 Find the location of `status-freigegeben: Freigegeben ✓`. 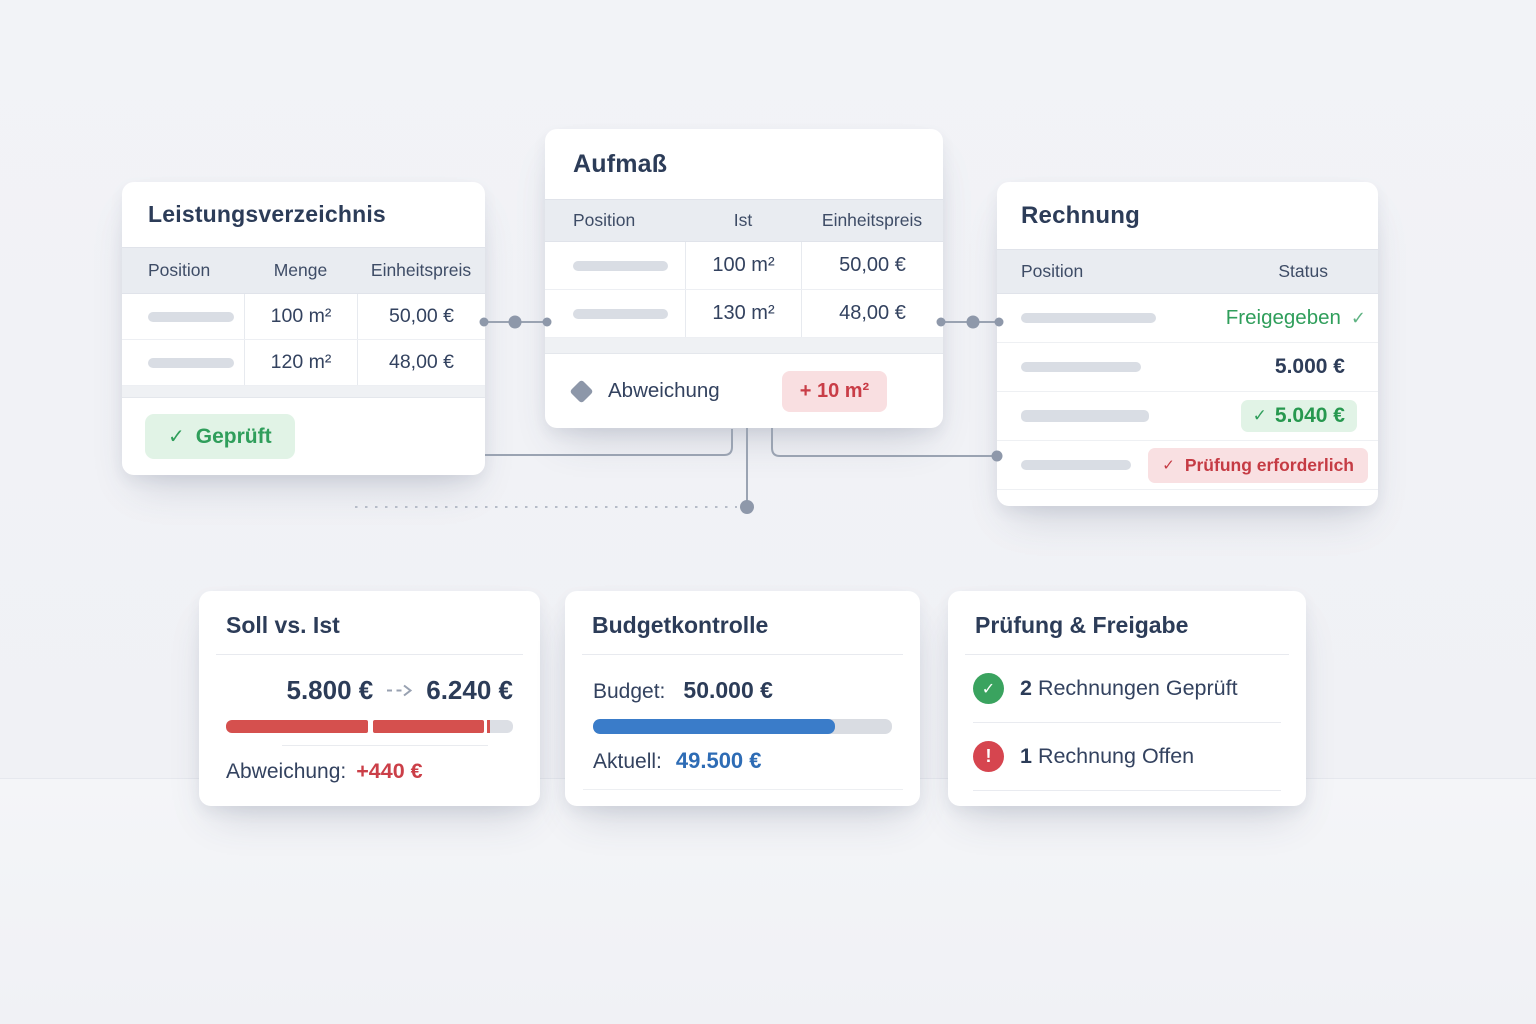

status-freigegeben: Freigegeben ✓ is located at coordinates (1302, 318).